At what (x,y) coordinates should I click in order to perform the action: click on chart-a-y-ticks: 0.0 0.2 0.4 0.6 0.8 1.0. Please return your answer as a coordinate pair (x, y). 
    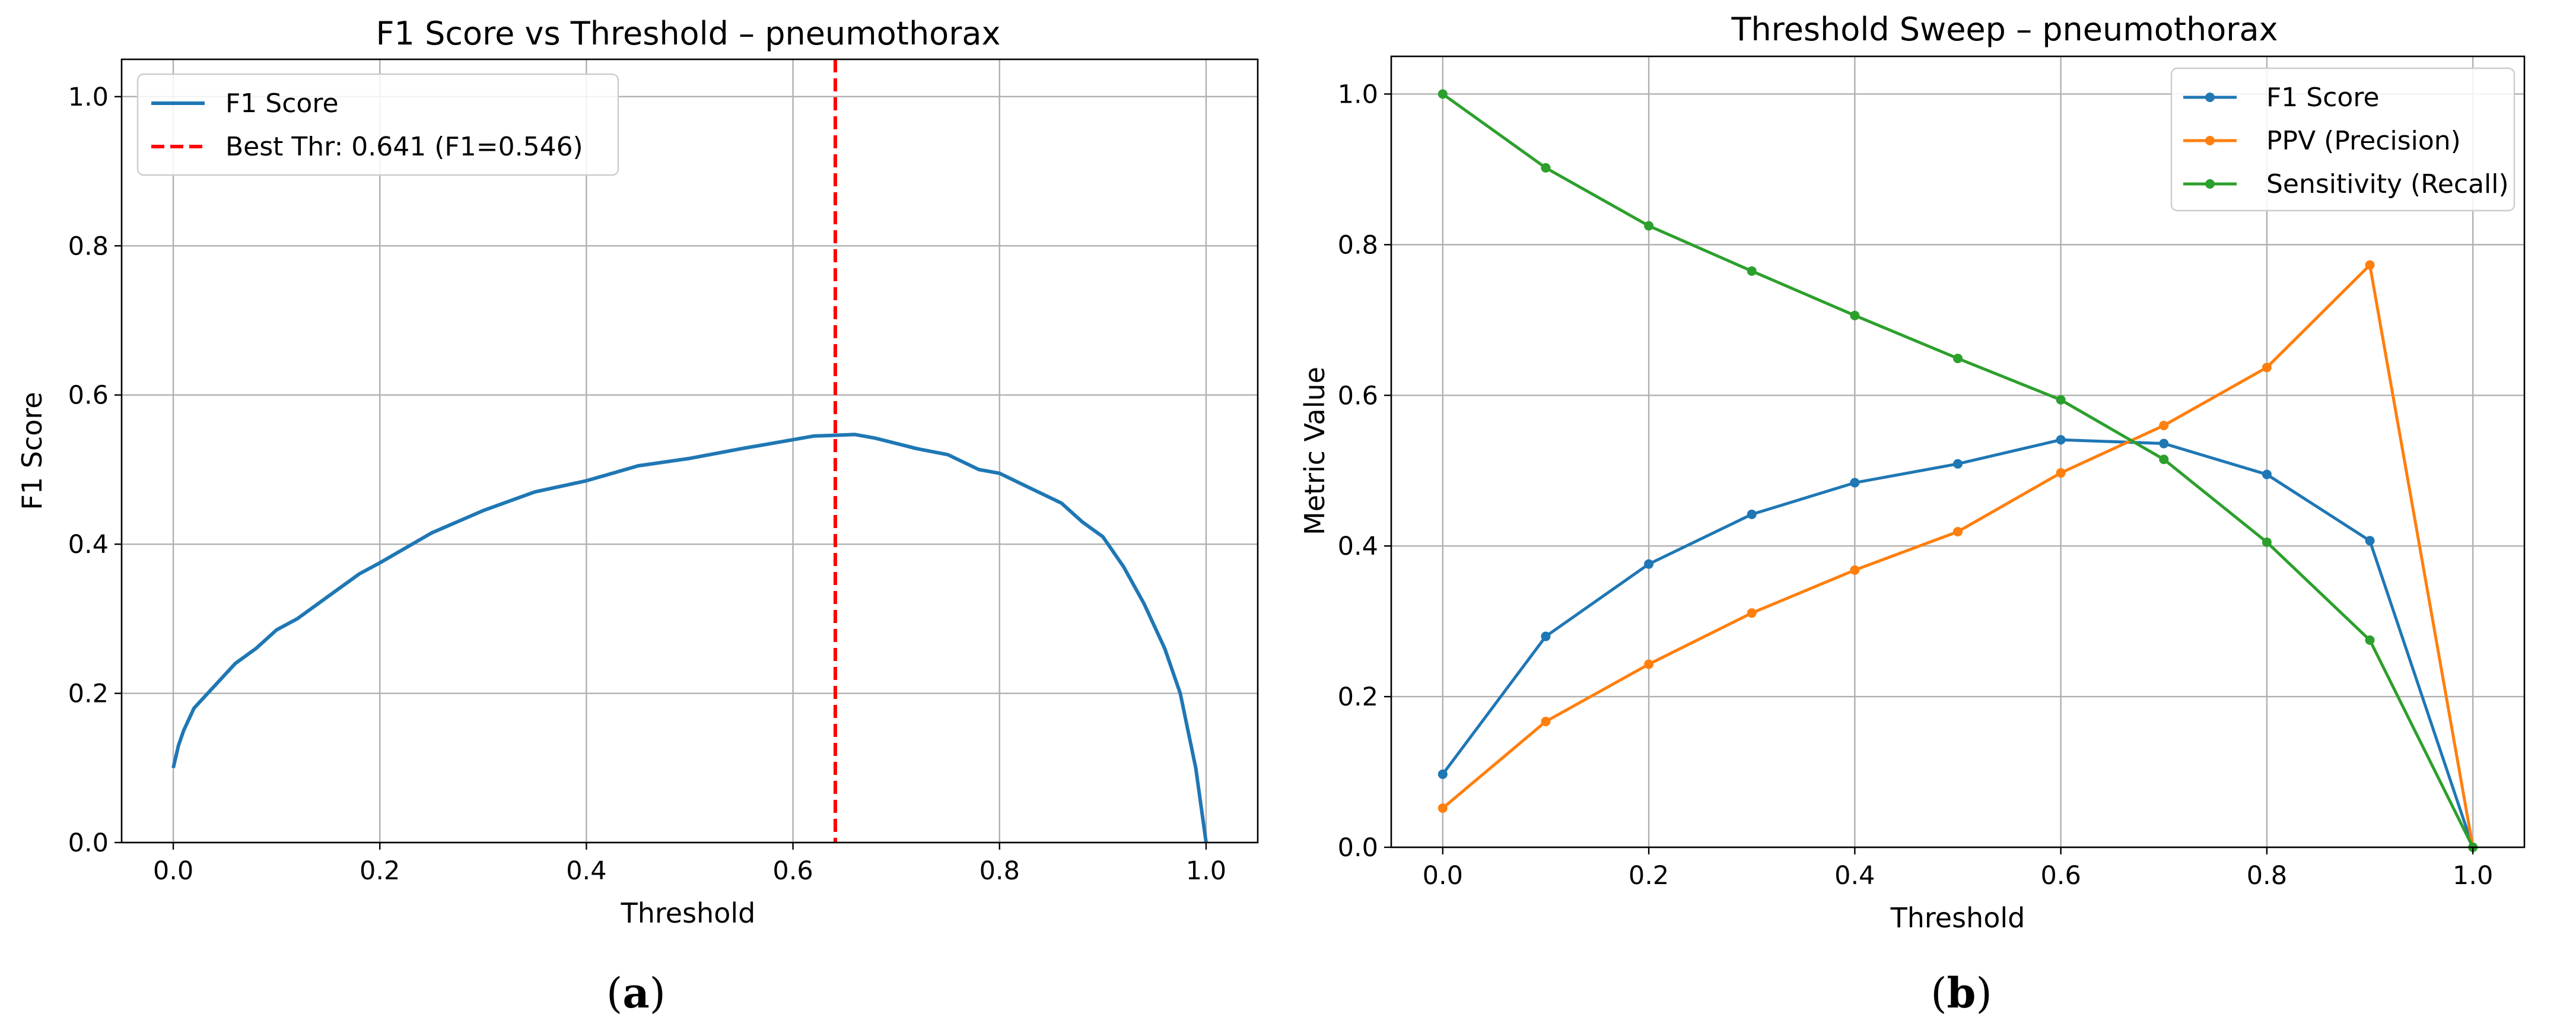
    Looking at the image, I should click on (95, 470).